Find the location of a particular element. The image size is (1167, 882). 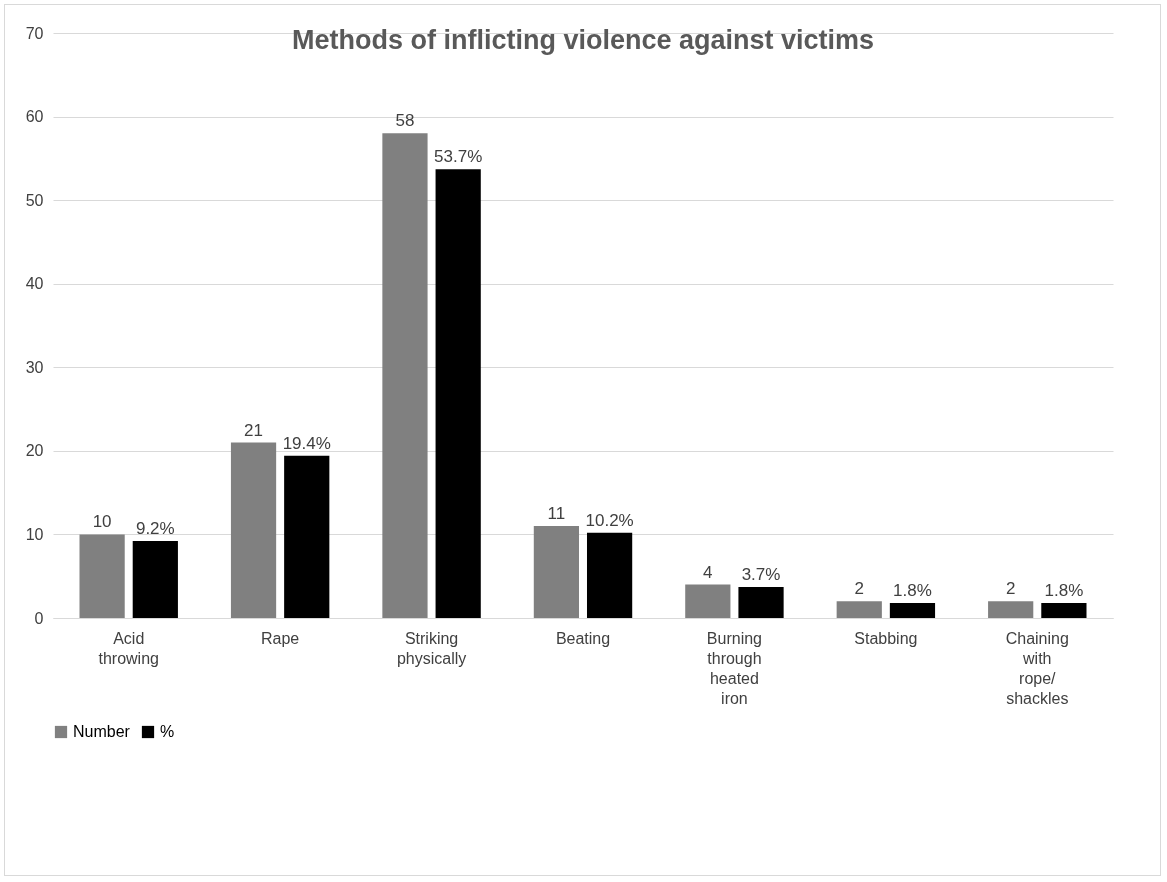

data-label: 4 is located at coordinates (708, 572).